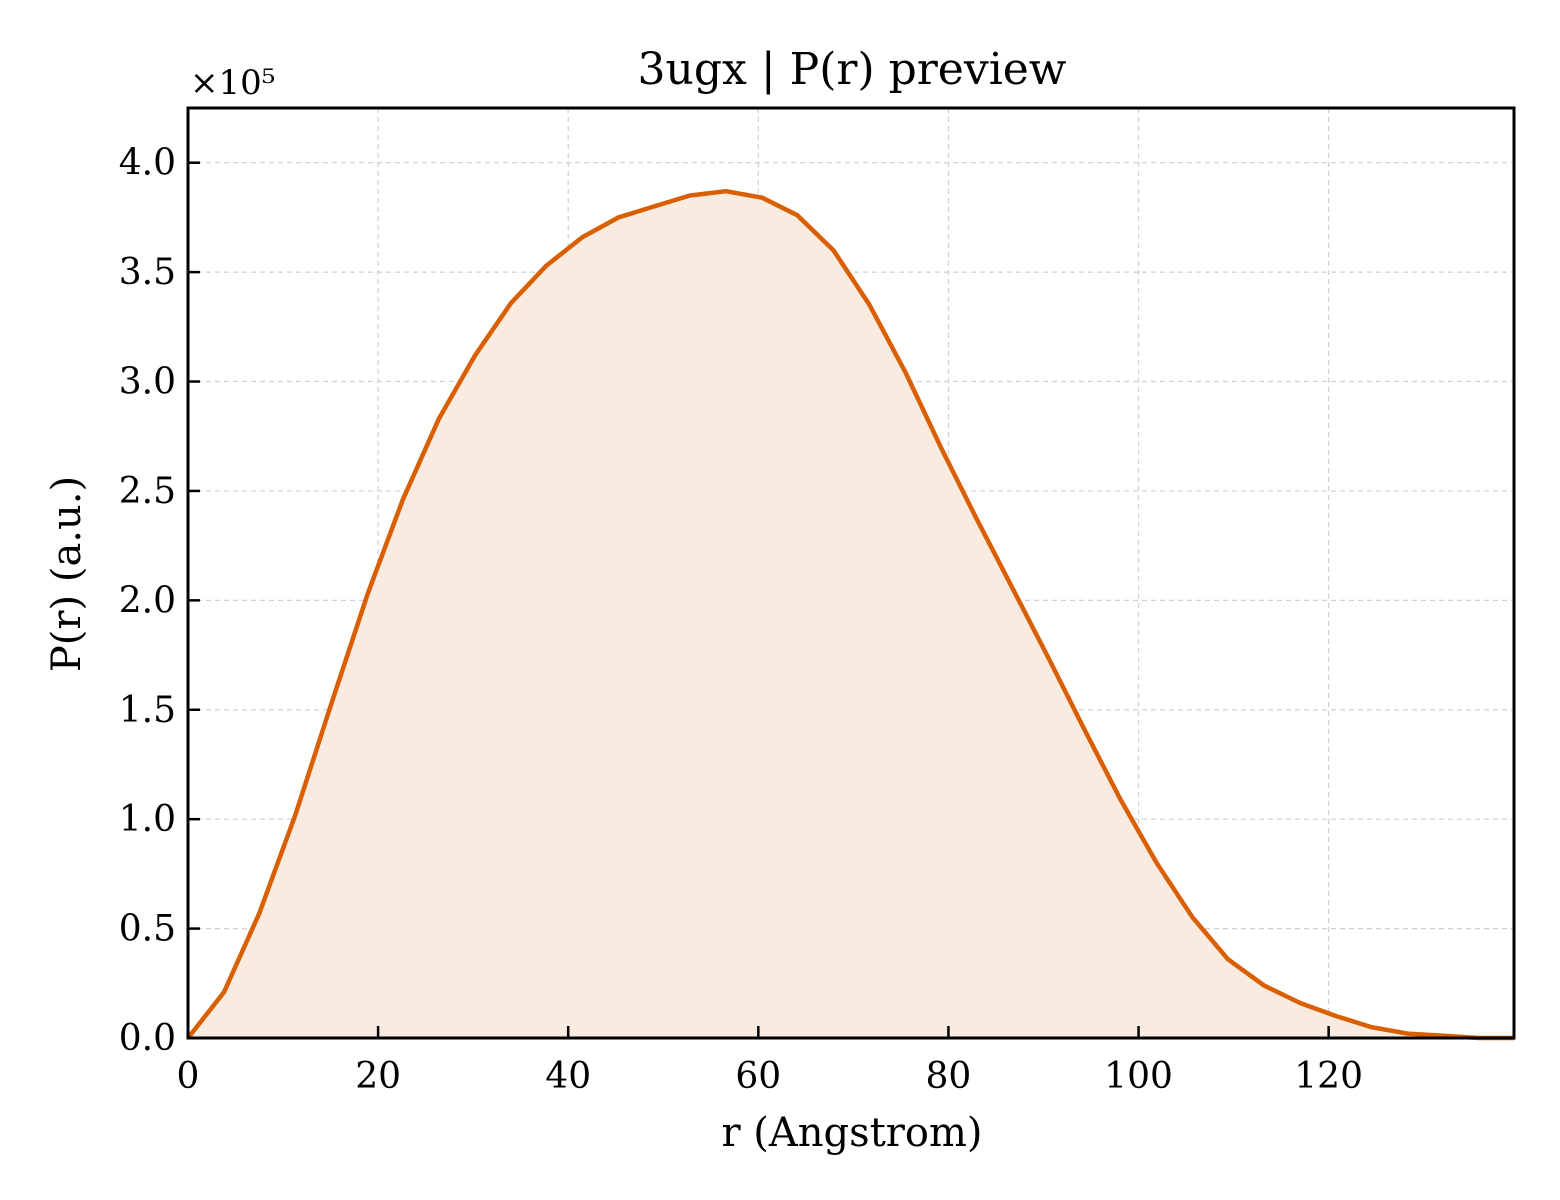  Describe the element at coordinates (147, 710) in the screenshot. I see `y-tick-label: 1.5` at that location.